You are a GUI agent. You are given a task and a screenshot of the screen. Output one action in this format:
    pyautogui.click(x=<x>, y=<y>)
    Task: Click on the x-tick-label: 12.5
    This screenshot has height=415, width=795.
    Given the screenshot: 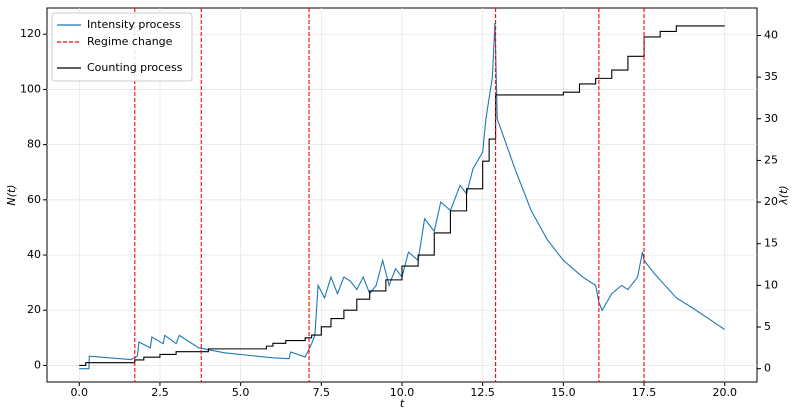 What is the action you would take?
    pyautogui.click(x=482, y=392)
    